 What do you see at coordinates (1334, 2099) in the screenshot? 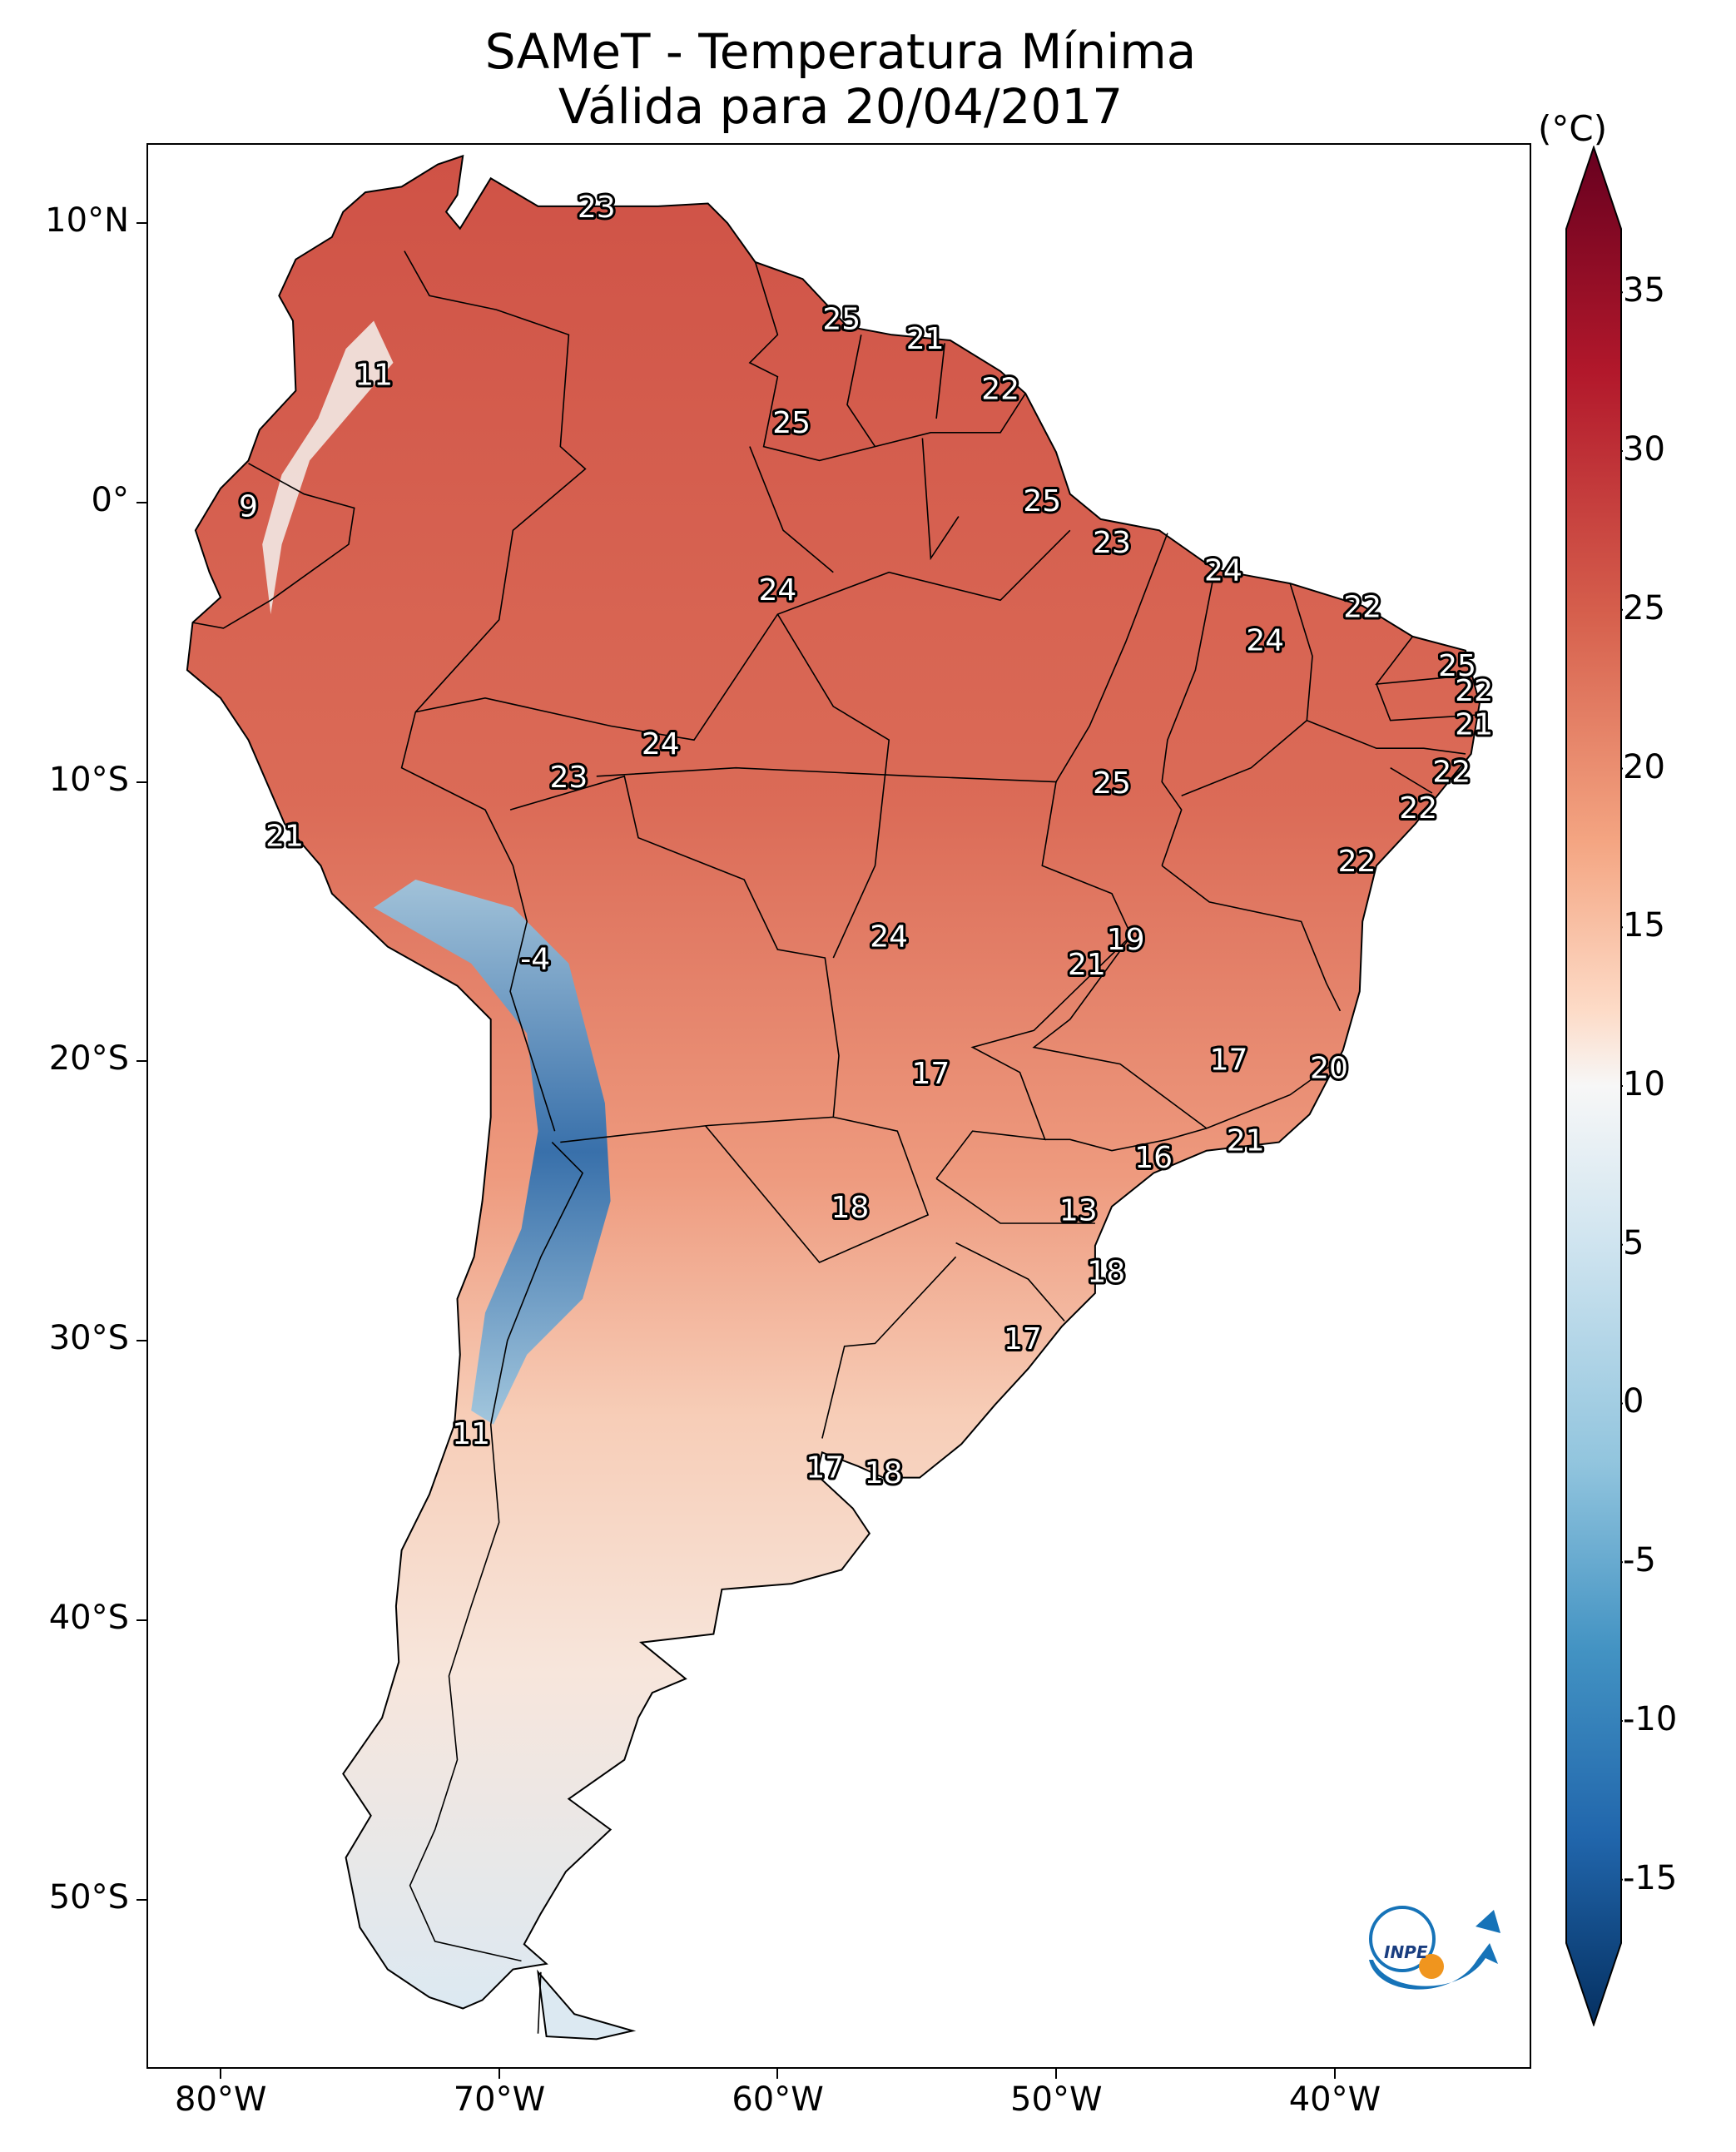
I see `longitude-label: 40°W` at bounding box center [1334, 2099].